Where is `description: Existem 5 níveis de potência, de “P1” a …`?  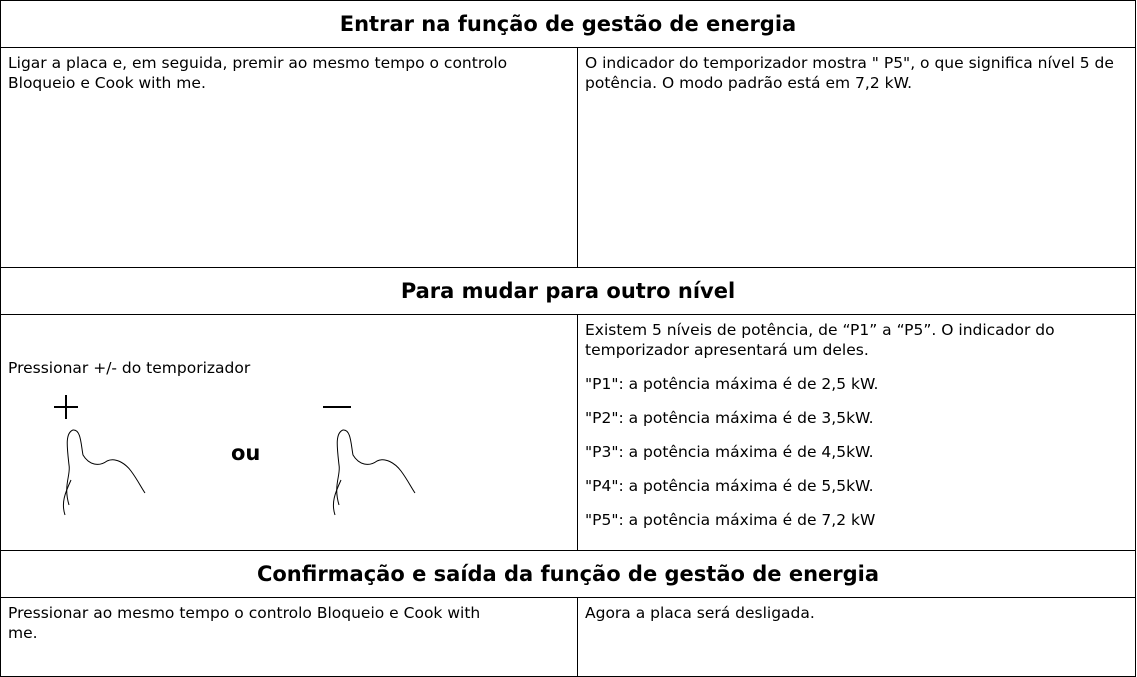 description: Existem 5 níveis de potência, de “P1” a … is located at coordinates (820, 340).